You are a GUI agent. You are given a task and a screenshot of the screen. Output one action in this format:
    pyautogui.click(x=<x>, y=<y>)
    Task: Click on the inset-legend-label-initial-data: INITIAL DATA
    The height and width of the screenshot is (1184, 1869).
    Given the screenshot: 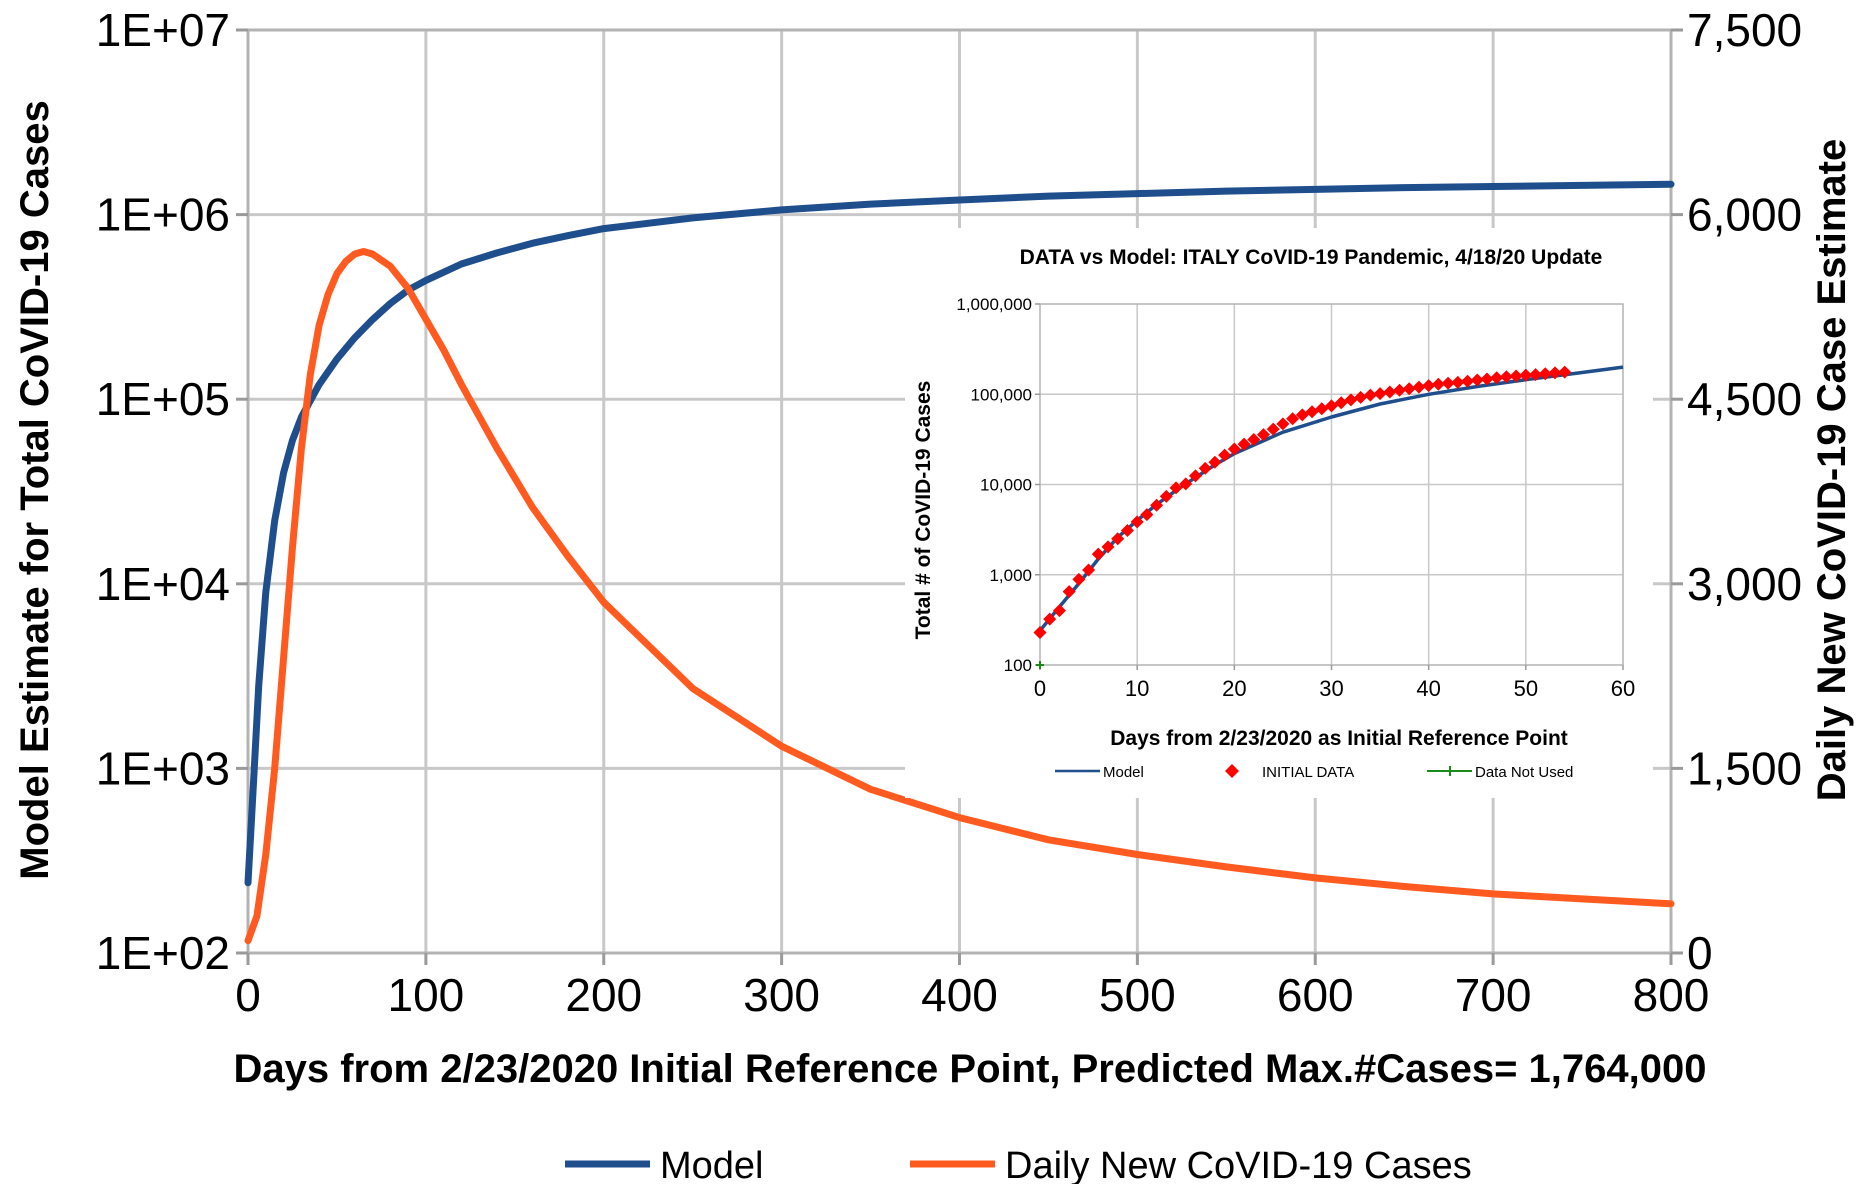 What is the action you would take?
    pyautogui.click(x=1308, y=772)
    